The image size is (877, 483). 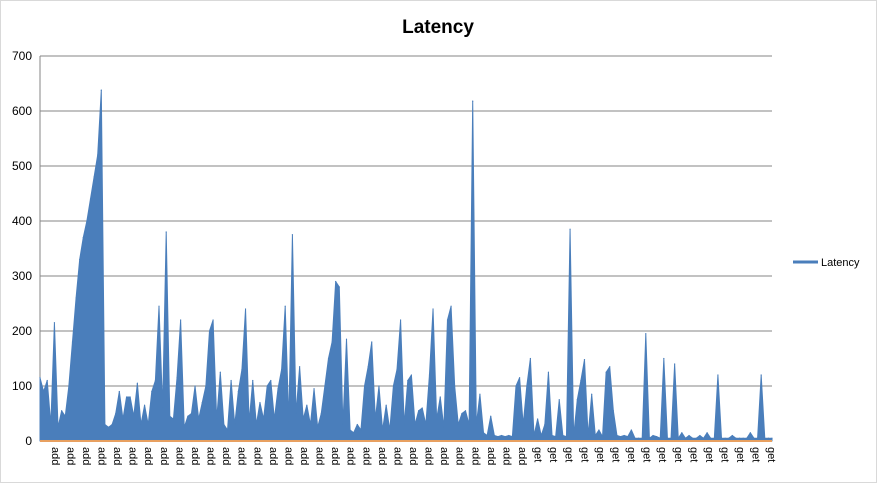 What do you see at coordinates (826, 263) in the screenshot?
I see `legend: Latency` at bounding box center [826, 263].